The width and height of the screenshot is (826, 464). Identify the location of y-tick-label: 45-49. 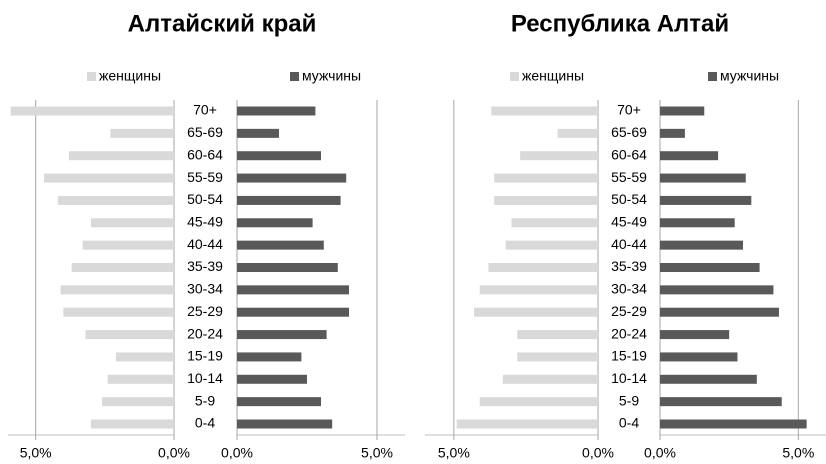
(629, 221).